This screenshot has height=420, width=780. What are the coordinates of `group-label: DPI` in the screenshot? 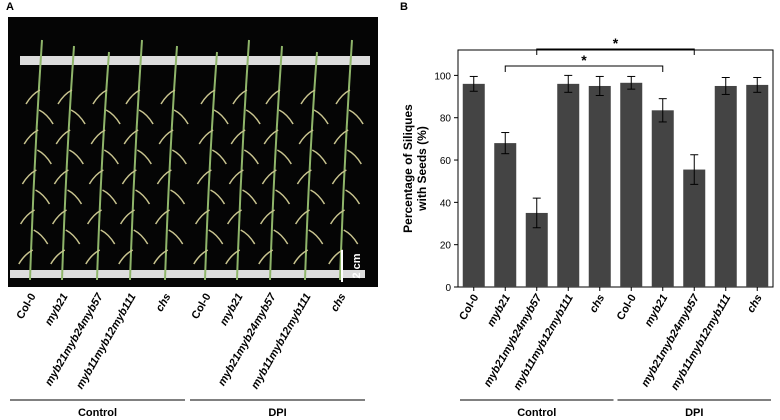 It's located at (694, 413).